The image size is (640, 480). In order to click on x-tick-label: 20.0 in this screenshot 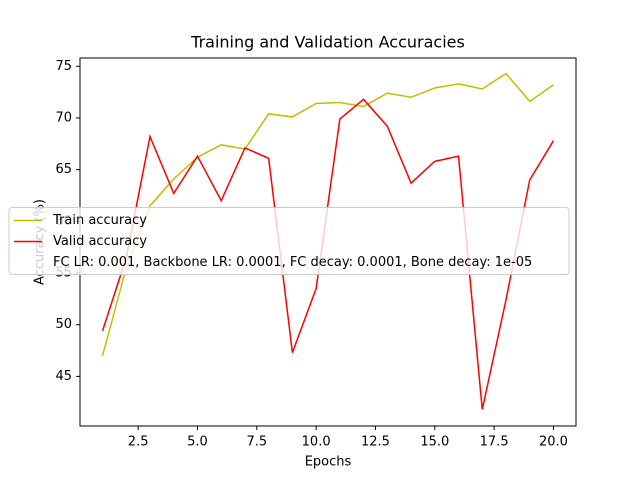, I will do `click(553, 442)`.